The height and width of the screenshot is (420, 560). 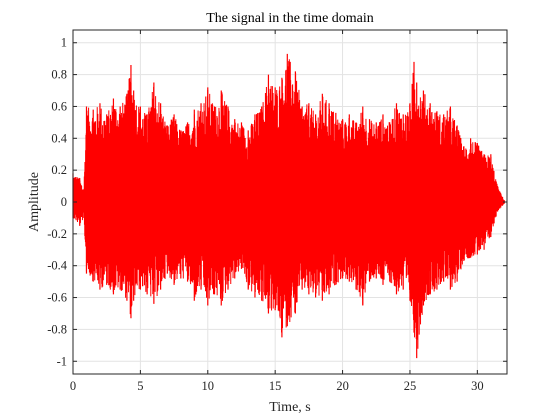 I want to click on y-tick-label: 0, so click(x=64, y=202).